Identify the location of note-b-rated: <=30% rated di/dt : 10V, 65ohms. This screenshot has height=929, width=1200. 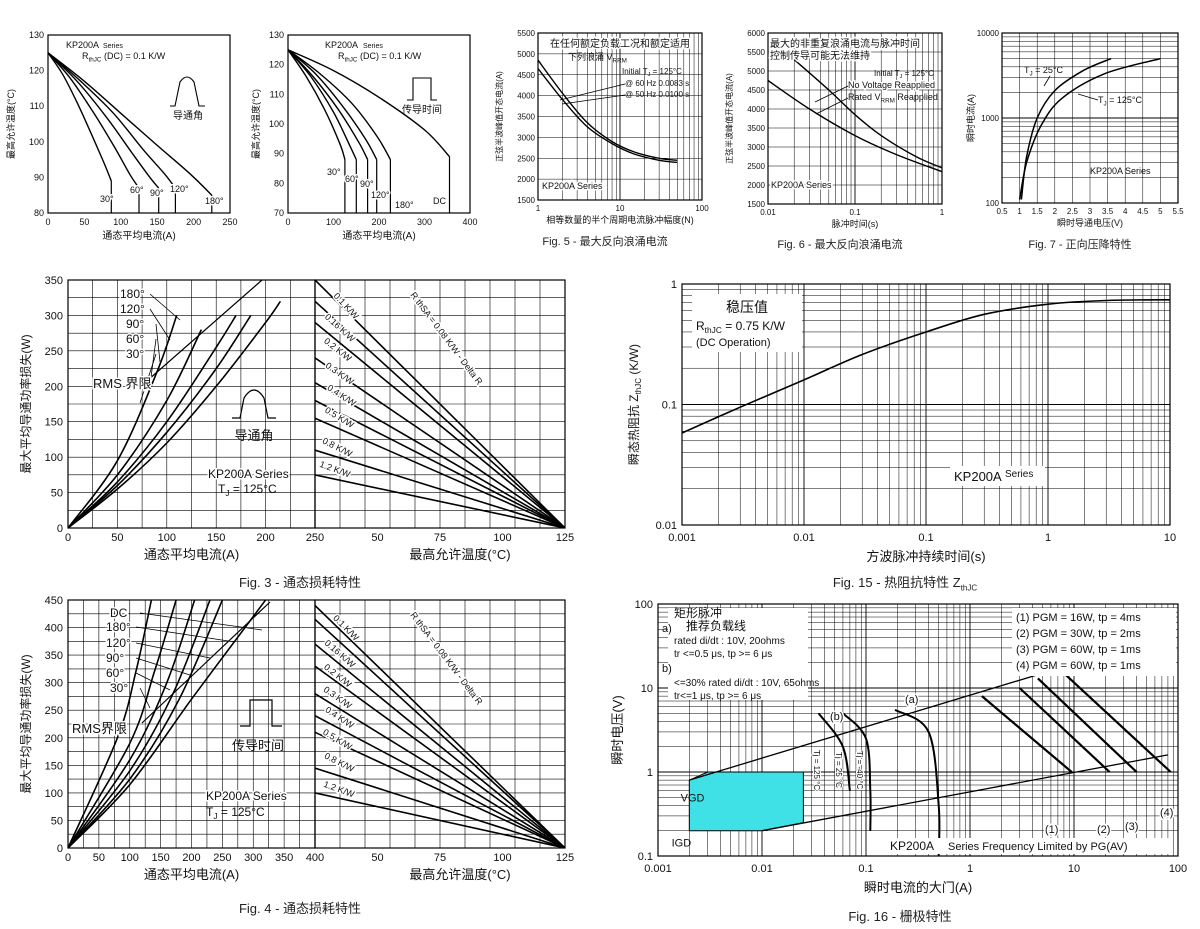
(746, 683).